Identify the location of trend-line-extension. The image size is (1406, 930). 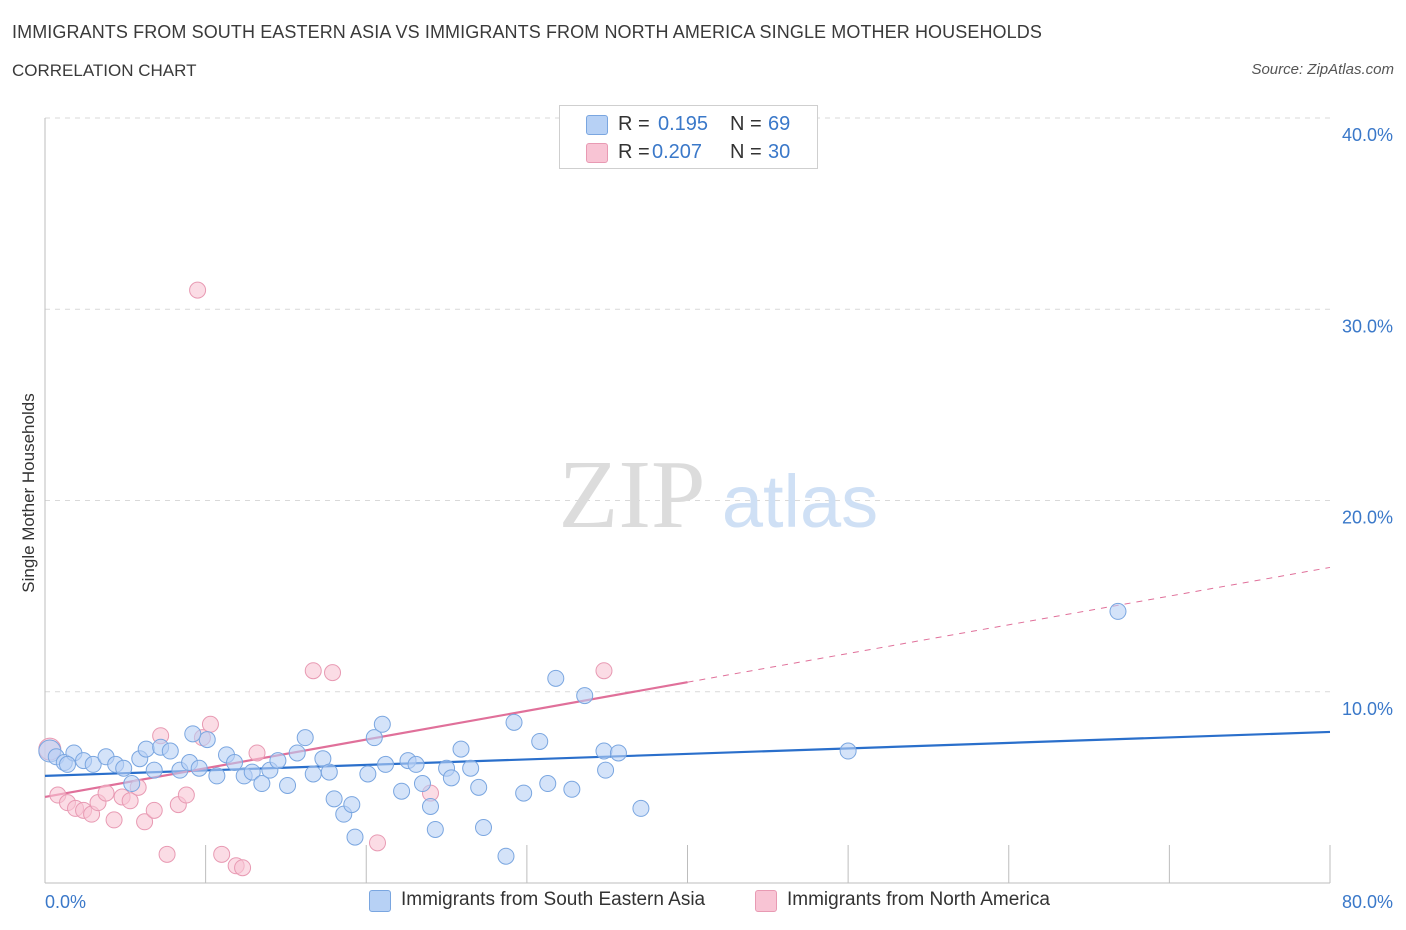
(1009, 624).